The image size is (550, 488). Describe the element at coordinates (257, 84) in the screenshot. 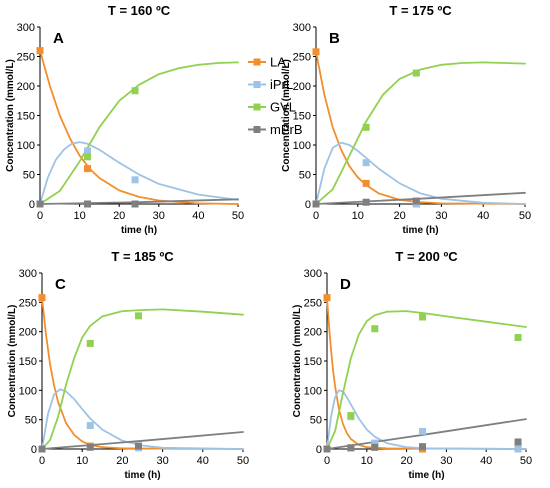

I see `legend-marker-iprl` at that location.